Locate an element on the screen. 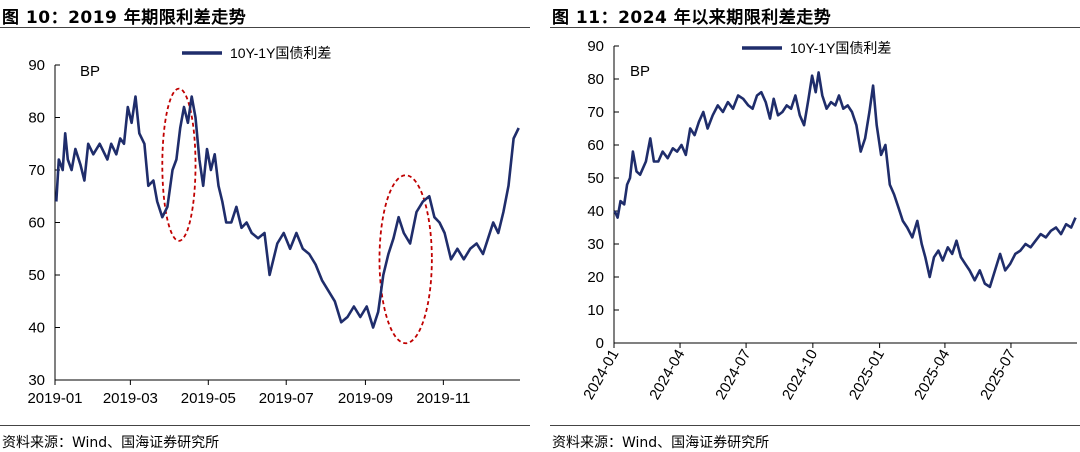  x-tick-label: 2025-01 is located at coordinates (867, 375).